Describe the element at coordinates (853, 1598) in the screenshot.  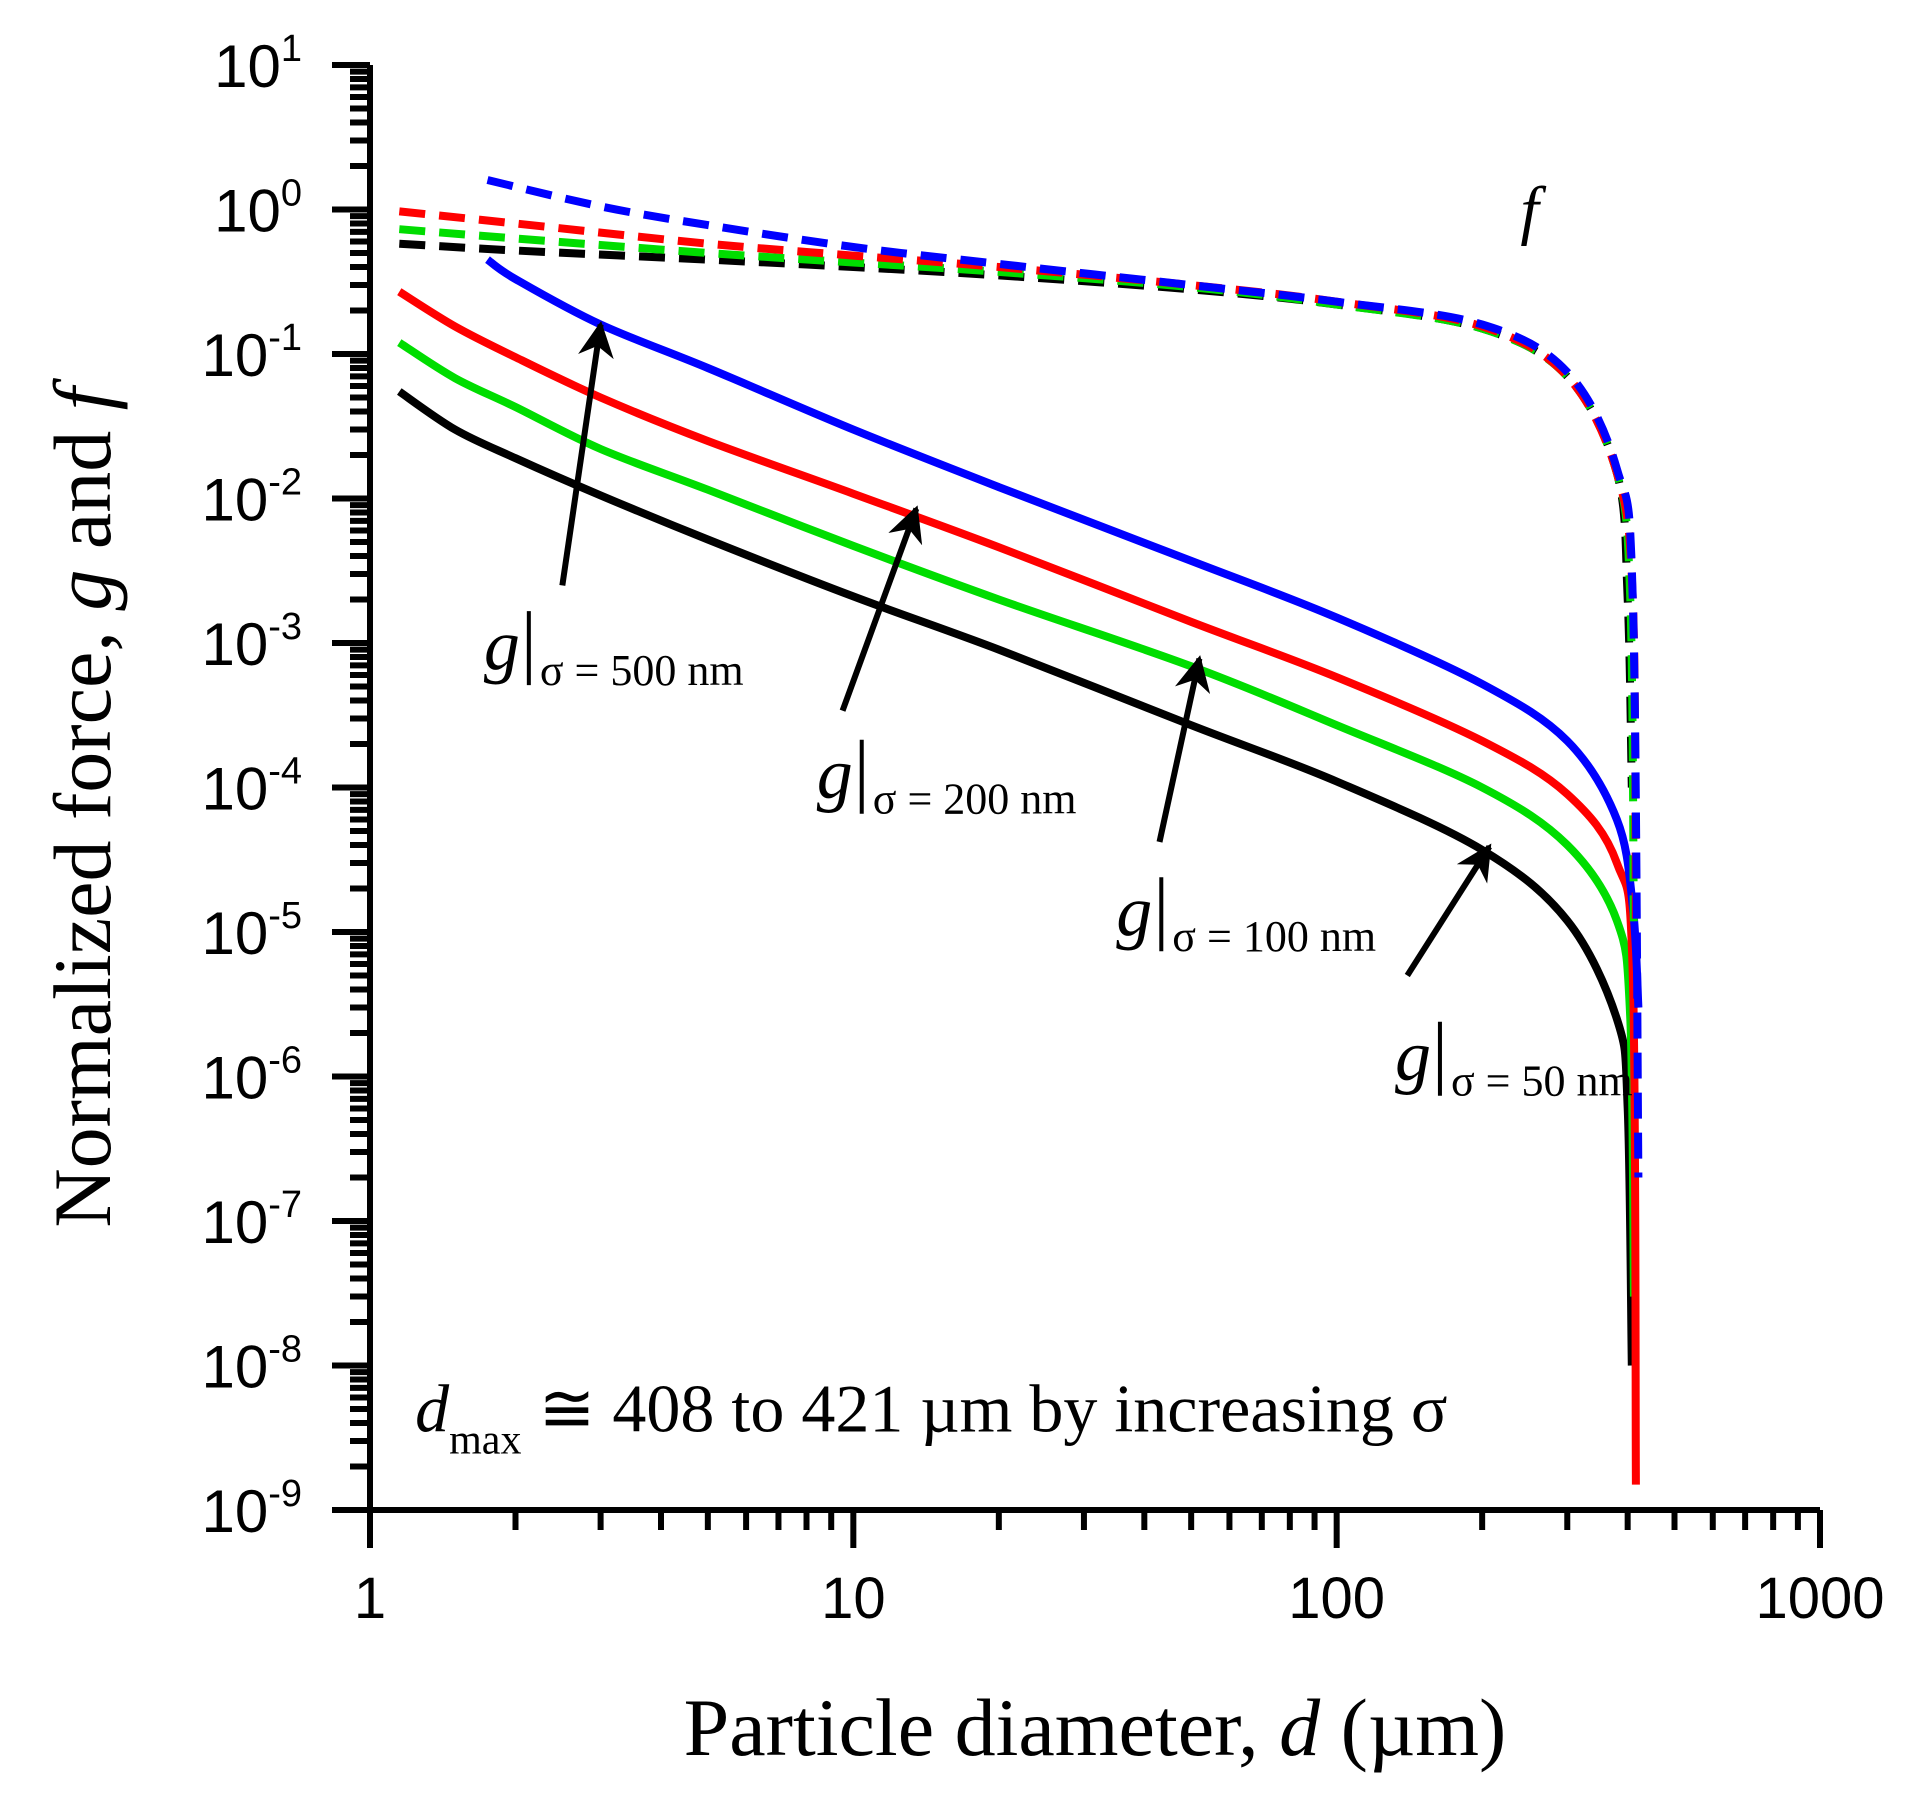
I see `x-tick-label: 10` at that location.